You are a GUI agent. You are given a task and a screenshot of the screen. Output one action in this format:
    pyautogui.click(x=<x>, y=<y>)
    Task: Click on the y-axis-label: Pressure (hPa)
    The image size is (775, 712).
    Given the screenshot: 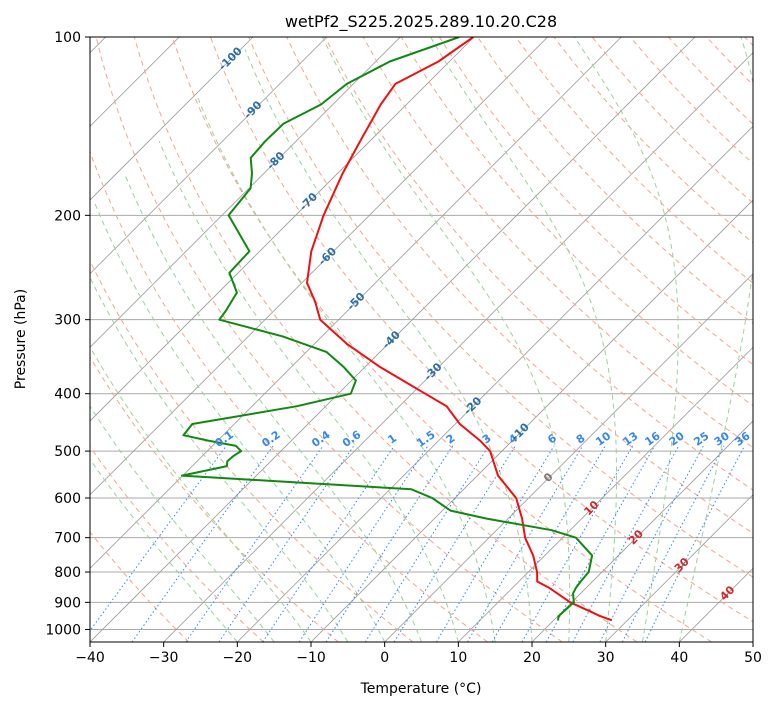 What is the action you would take?
    pyautogui.click(x=21, y=339)
    